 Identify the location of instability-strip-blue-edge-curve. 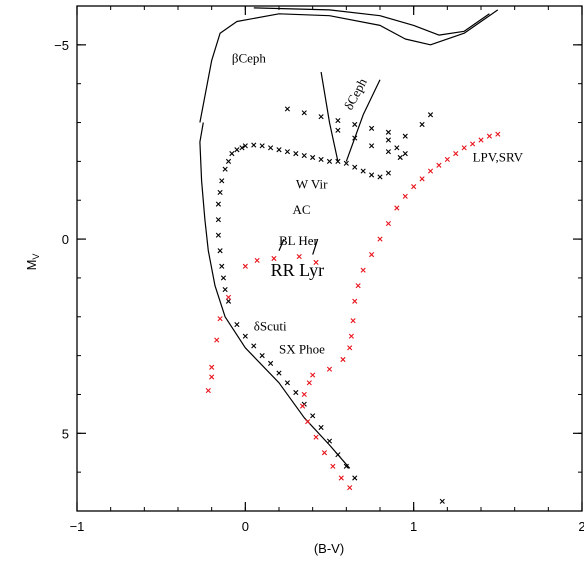
(329, 116).